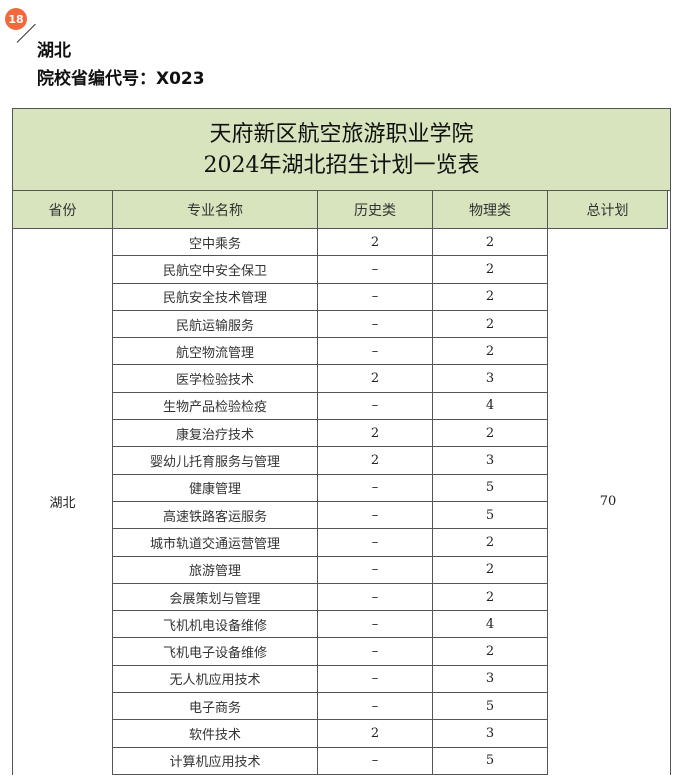 This screenshot has height=776, width=681. What do you see at coordinates (215, 379) in the screenshot?
I see `major-cell: 医学检验技术` at bounding box center [215, 379].